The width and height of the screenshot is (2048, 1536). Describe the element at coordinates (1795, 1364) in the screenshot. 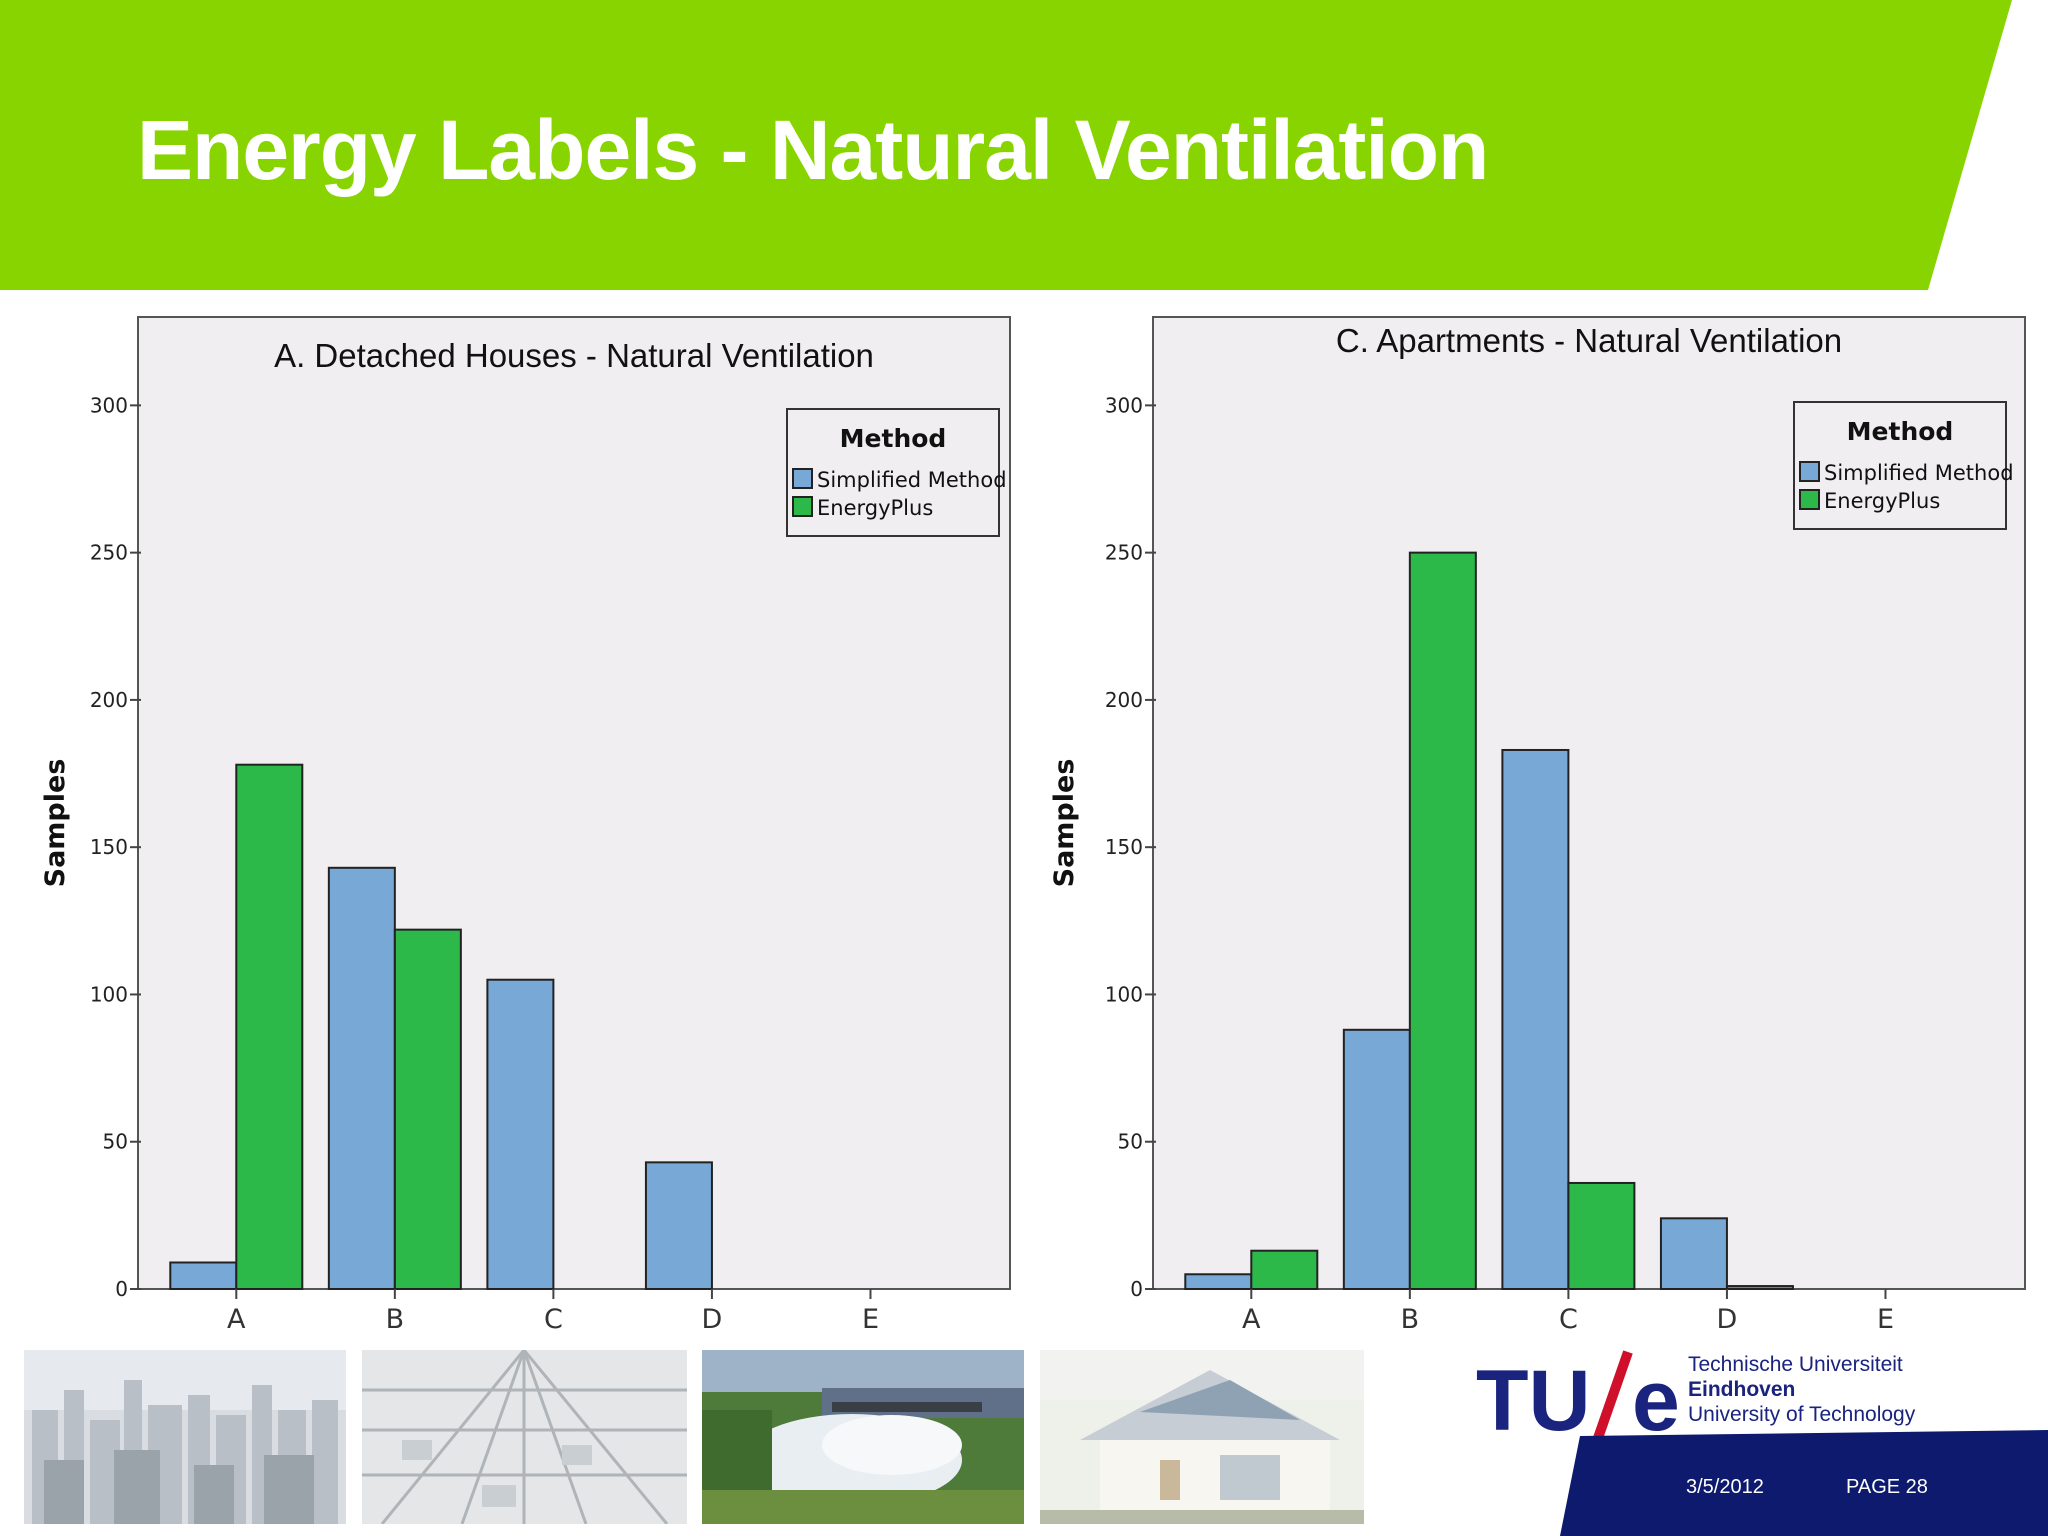

I see `tue-logo-line1: Technische Universiteit` at that location.